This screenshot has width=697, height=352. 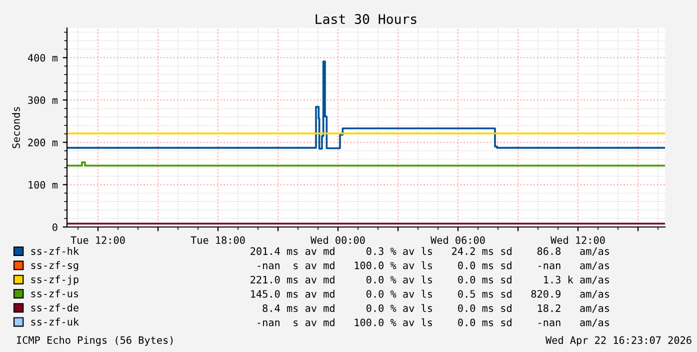 I want to click on x-tick-label: Tue 12:00, so click(x=97, y=240).